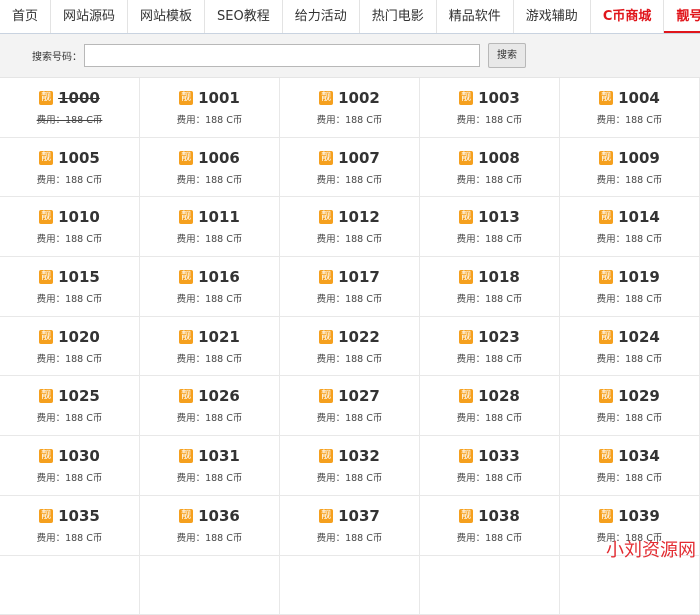 Image resolution: width=700 pixels, height=615 pixels. What do you see at coordinates (57, 55) in the screenshot?
I see `search-label: 搜索号码：` at bounding box center [57, 55].